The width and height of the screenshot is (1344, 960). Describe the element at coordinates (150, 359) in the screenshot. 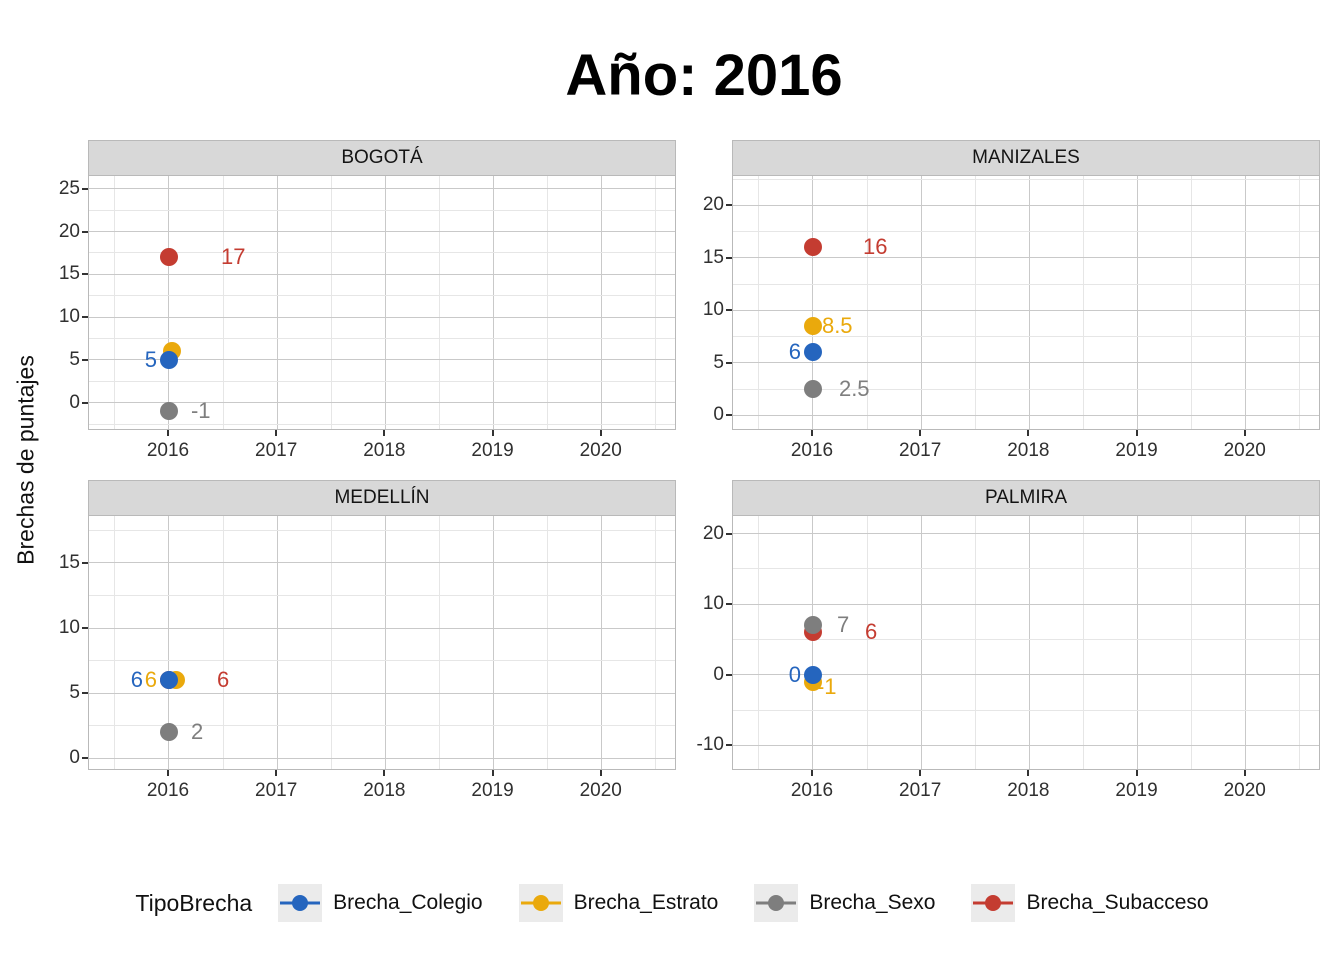

I see `point-value-label: 5` at that location.